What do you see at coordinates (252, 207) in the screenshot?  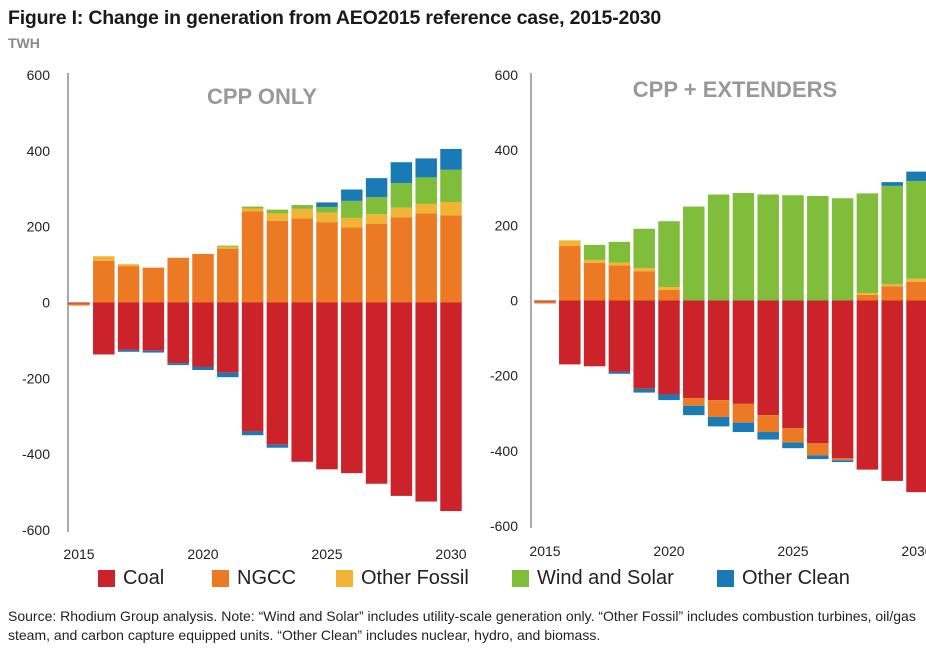 I see `bar-wind-and-solar-2022` at bounding box center [252, 207].